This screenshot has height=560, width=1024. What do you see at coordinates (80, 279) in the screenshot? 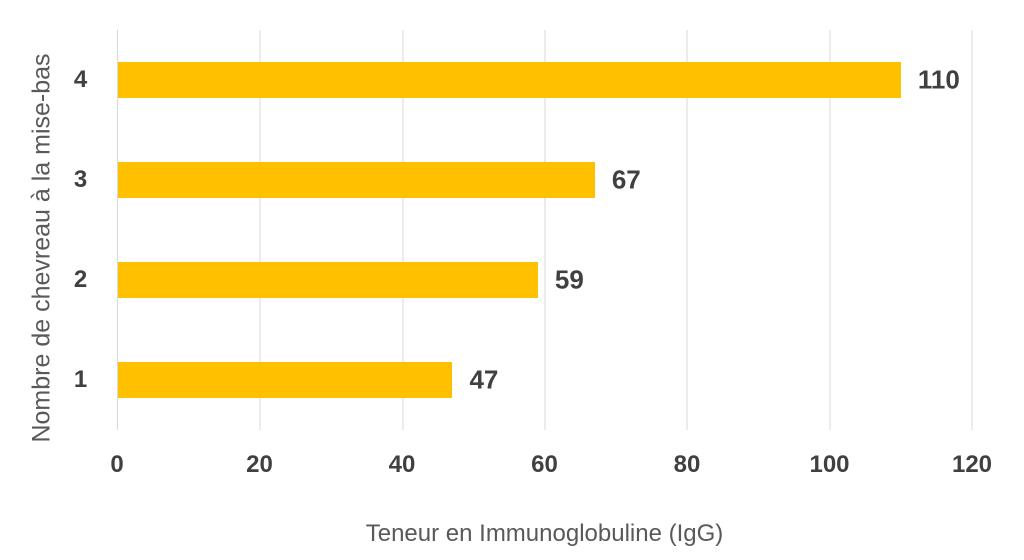
I see `y-axis-tick-label: 2` at bounding box center [80, 279].